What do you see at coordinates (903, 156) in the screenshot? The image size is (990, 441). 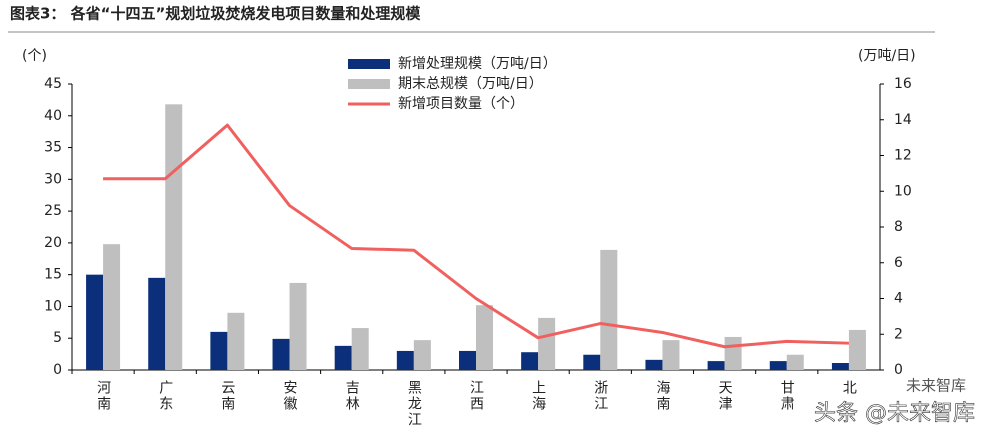 I see `y2-tick-label: 12` at bounding box center [903, 156].